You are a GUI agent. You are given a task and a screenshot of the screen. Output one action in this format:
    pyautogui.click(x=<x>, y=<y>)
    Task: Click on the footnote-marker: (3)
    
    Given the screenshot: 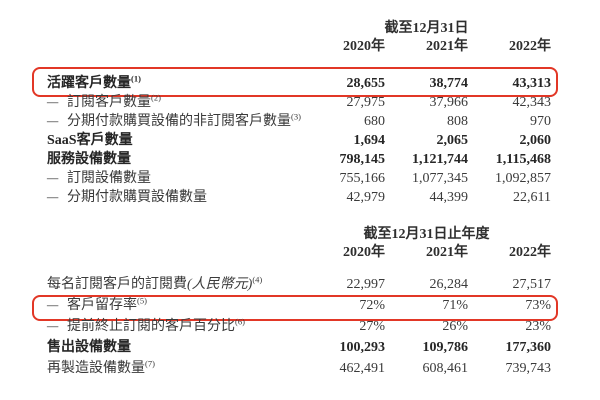 What is the action you would take?
    pyautogui.click(x=296, y=116)
    